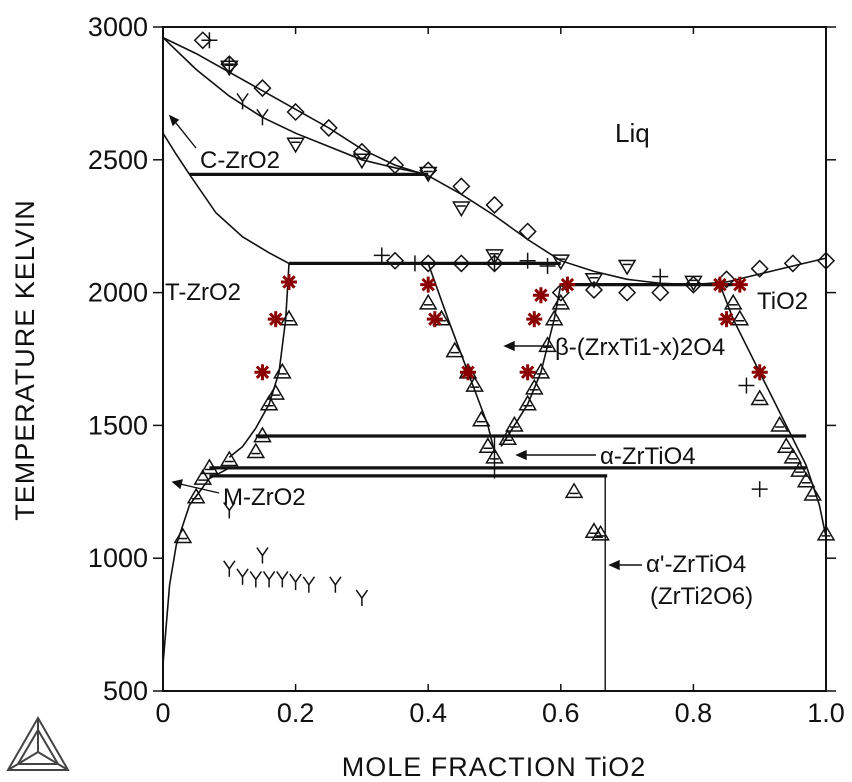 This screenshot has height=782, width=852. I want to click on y-tick-label: 2500, so click(118, 160).